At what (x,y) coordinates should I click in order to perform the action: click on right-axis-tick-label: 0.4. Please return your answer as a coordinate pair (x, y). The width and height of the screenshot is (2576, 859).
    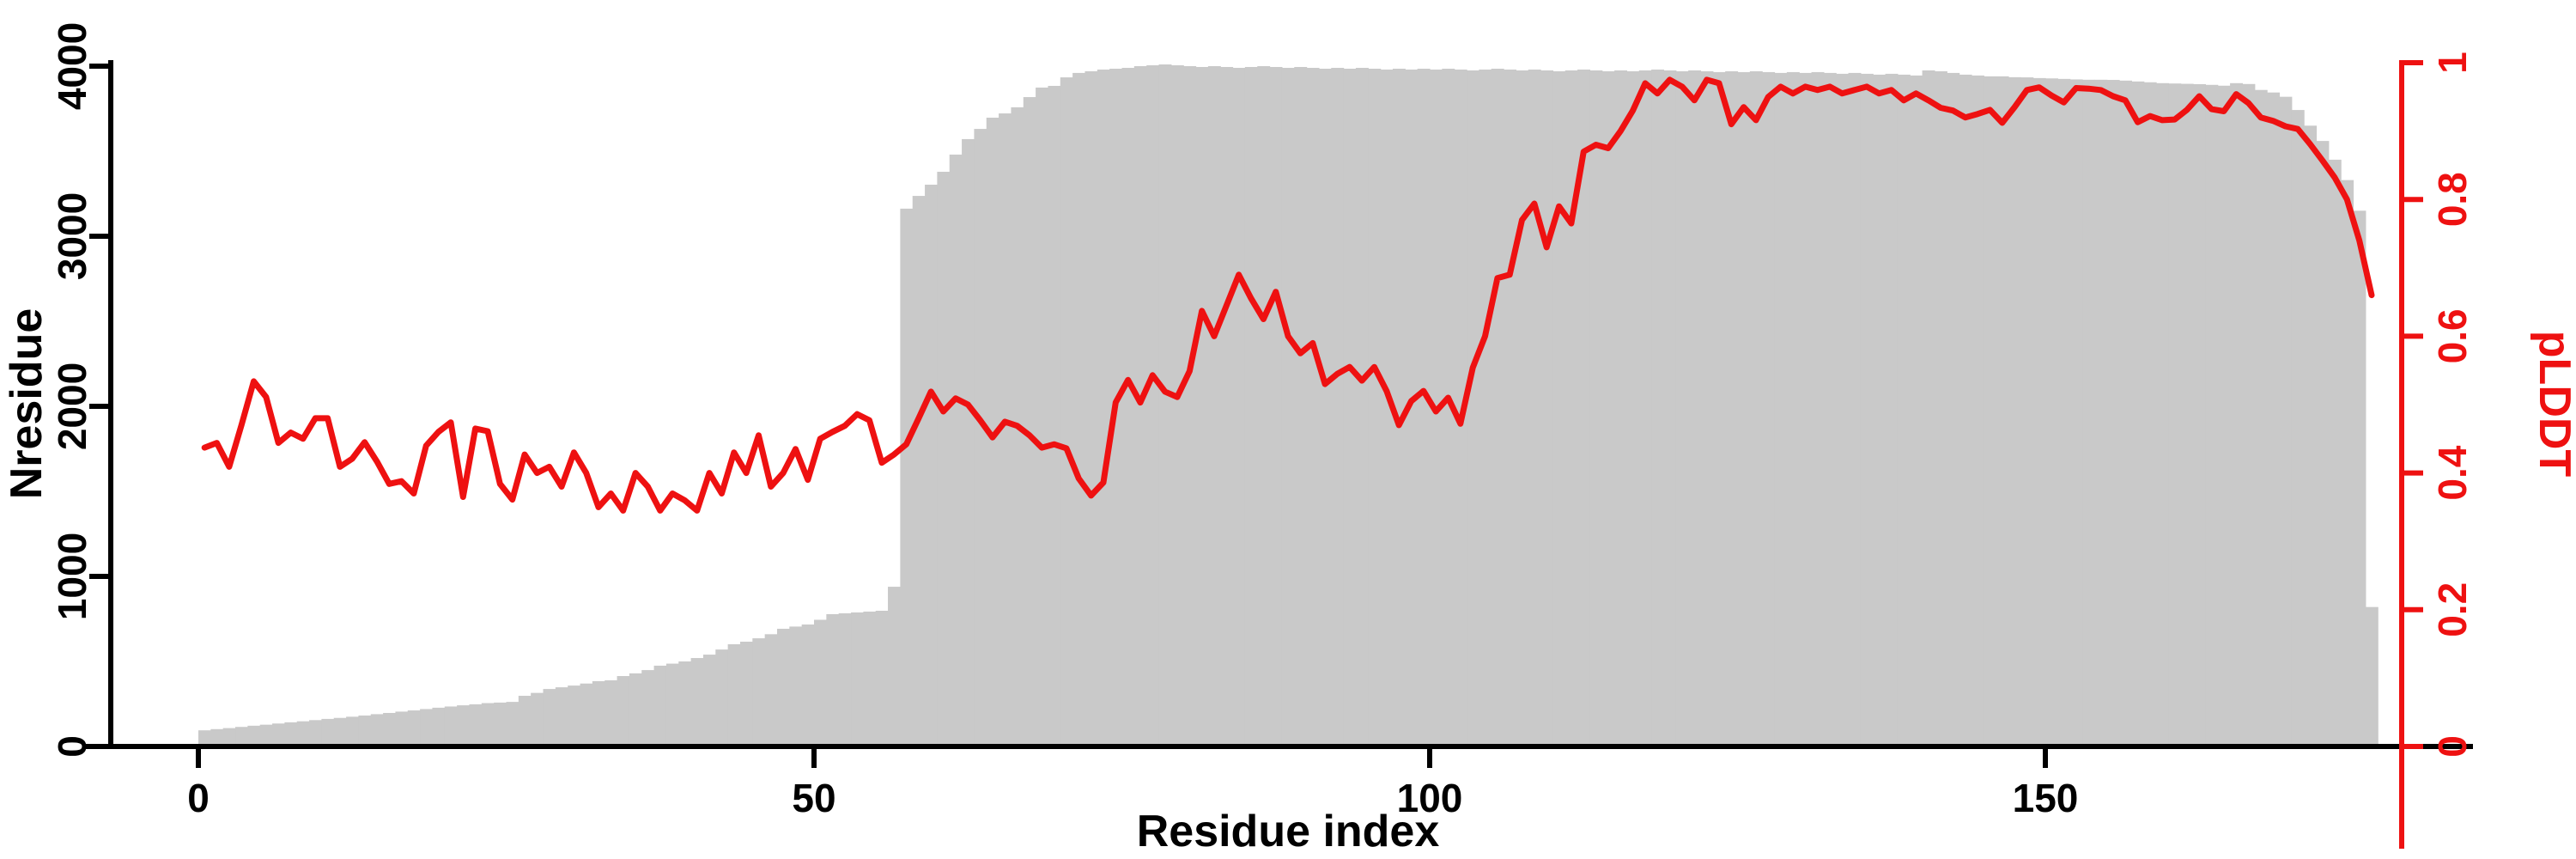
    Looking at the image, I should click on (2452, 473).